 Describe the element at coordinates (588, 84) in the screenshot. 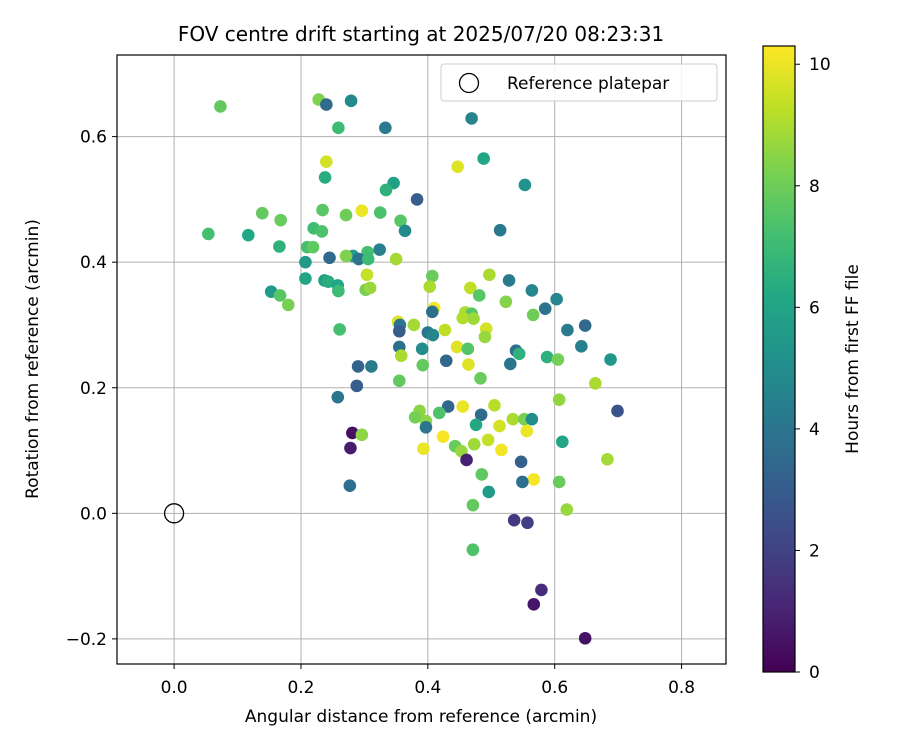

I see `legend-label: Reference platepar` at that location.